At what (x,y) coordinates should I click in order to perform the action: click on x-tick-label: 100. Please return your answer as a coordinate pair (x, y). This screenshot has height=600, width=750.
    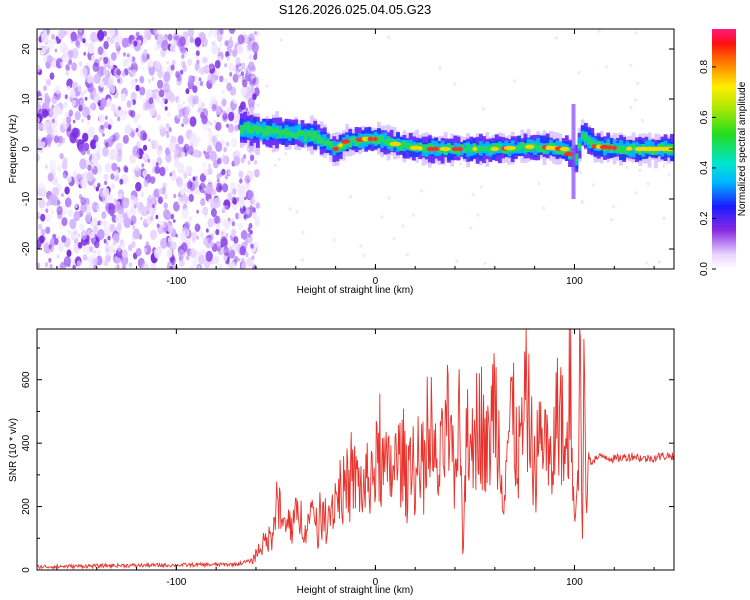
    Looking at the image, I should click on (574, 281).